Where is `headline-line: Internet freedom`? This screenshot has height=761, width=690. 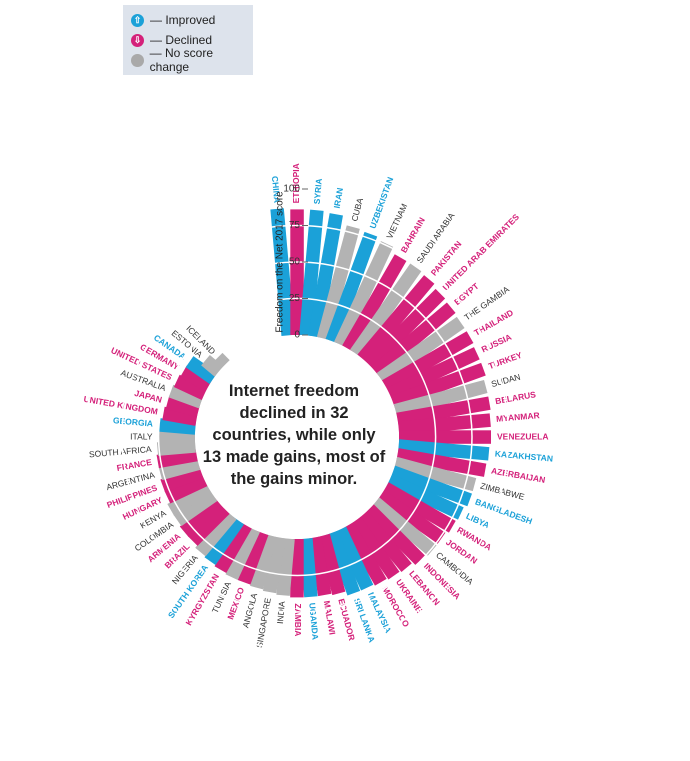
headline-line: Internet freedom is located at coordinates (294, 391).